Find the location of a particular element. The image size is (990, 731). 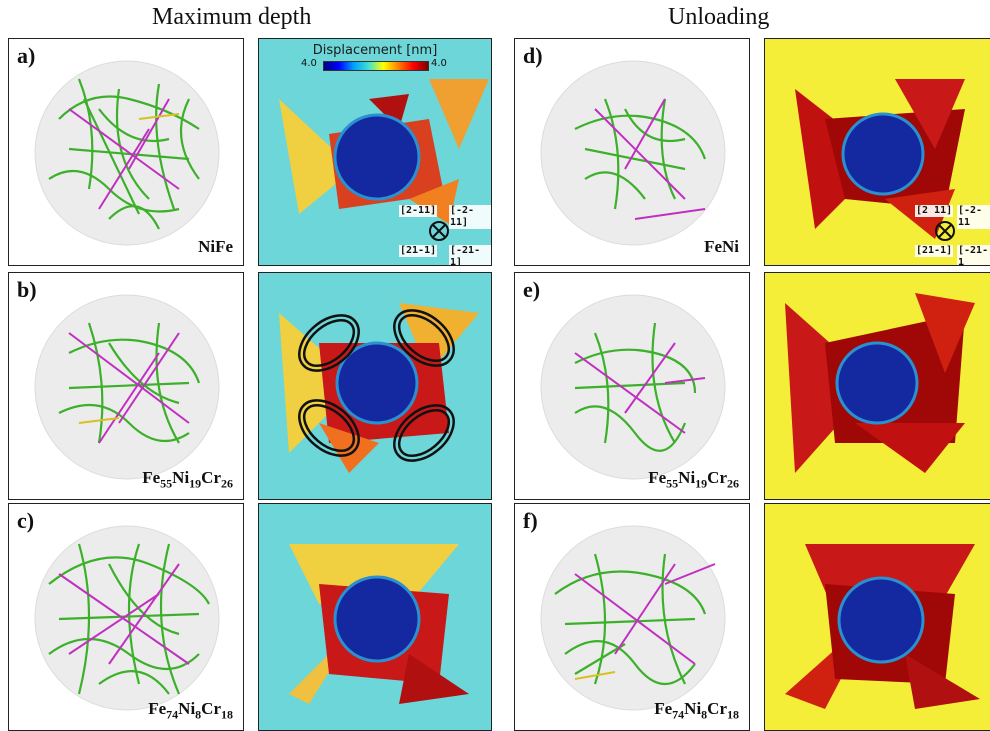

panel-f-displacement is located at coordinates (877, 617).